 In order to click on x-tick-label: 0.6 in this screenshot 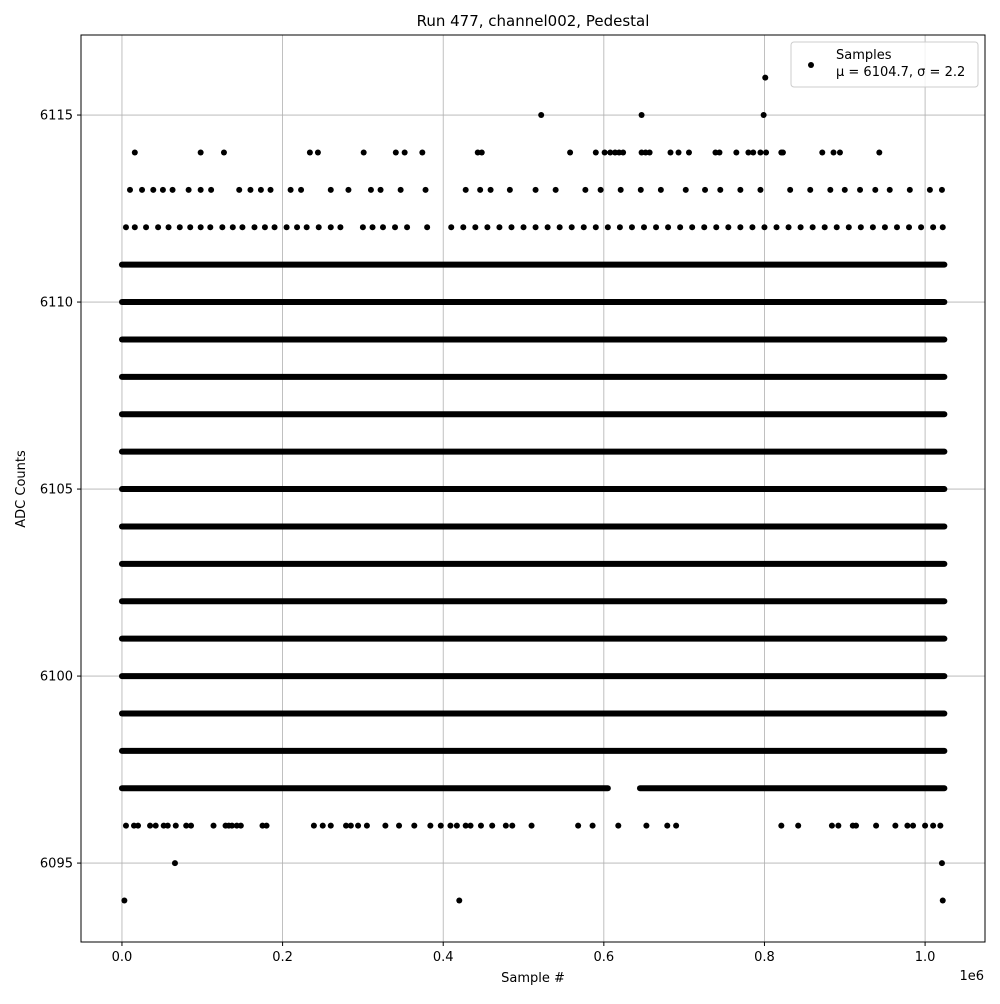, I will do `click(603, 957)`.